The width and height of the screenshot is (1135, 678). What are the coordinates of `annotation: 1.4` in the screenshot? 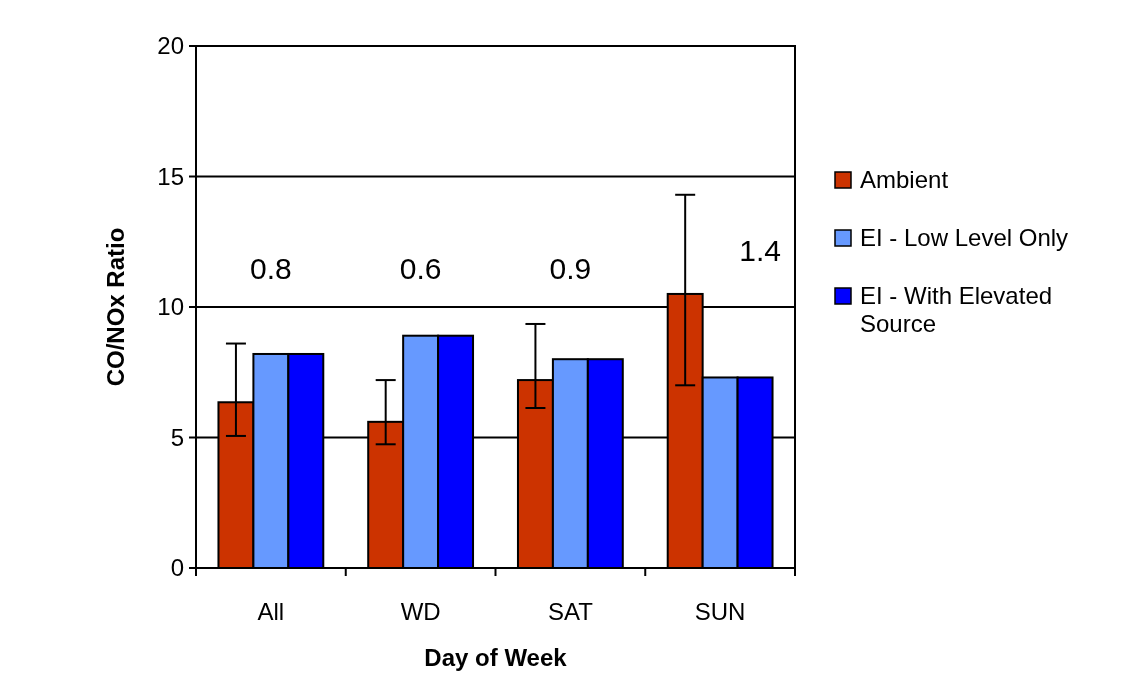 It's located at (760, 250).